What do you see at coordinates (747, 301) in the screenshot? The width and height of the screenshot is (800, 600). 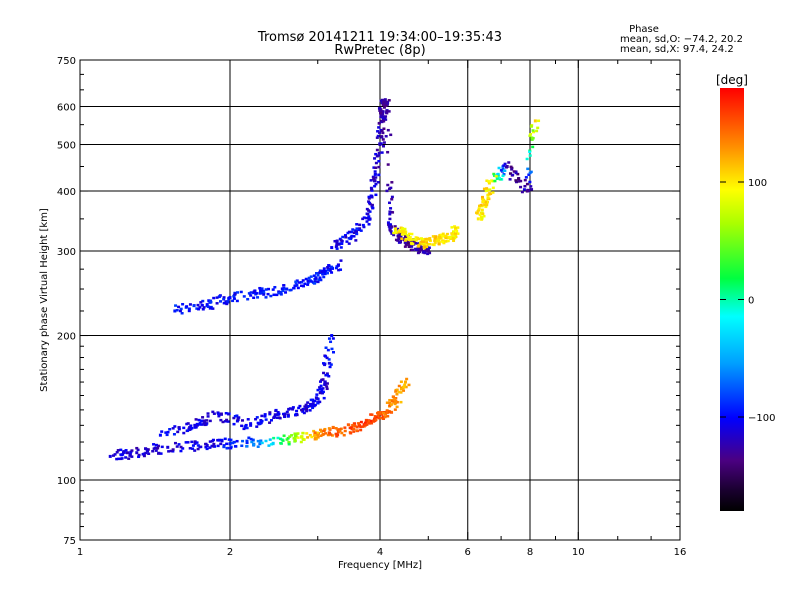 I see `colorbar-ticks: 100 0 −100` at bounding box center [747, 301].